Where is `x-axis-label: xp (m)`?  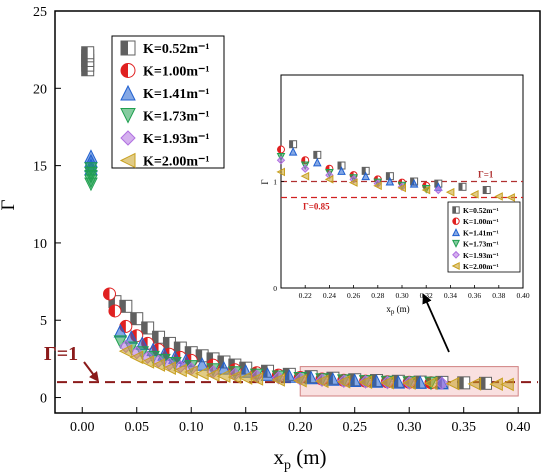
x-axis-label: xp (m) is located at coordinates (299, 459).